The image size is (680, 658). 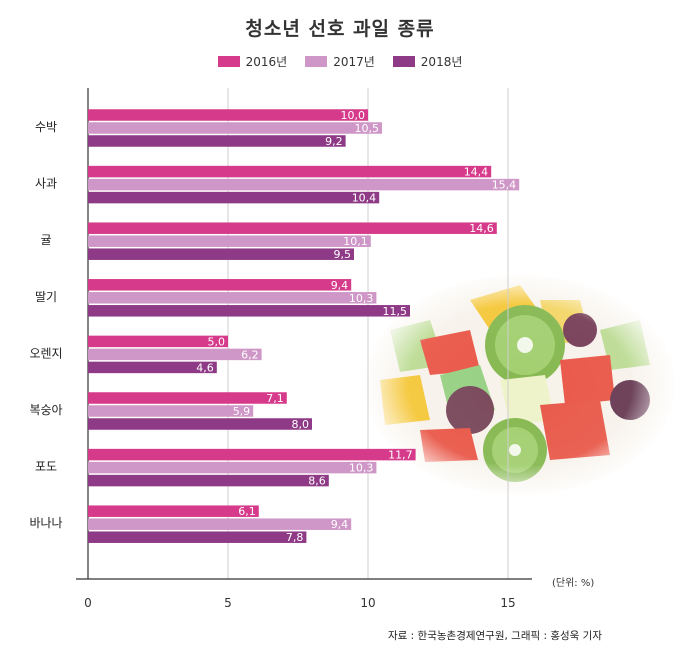 I want to click on category-label: 수박, so click(x=46, y=127).